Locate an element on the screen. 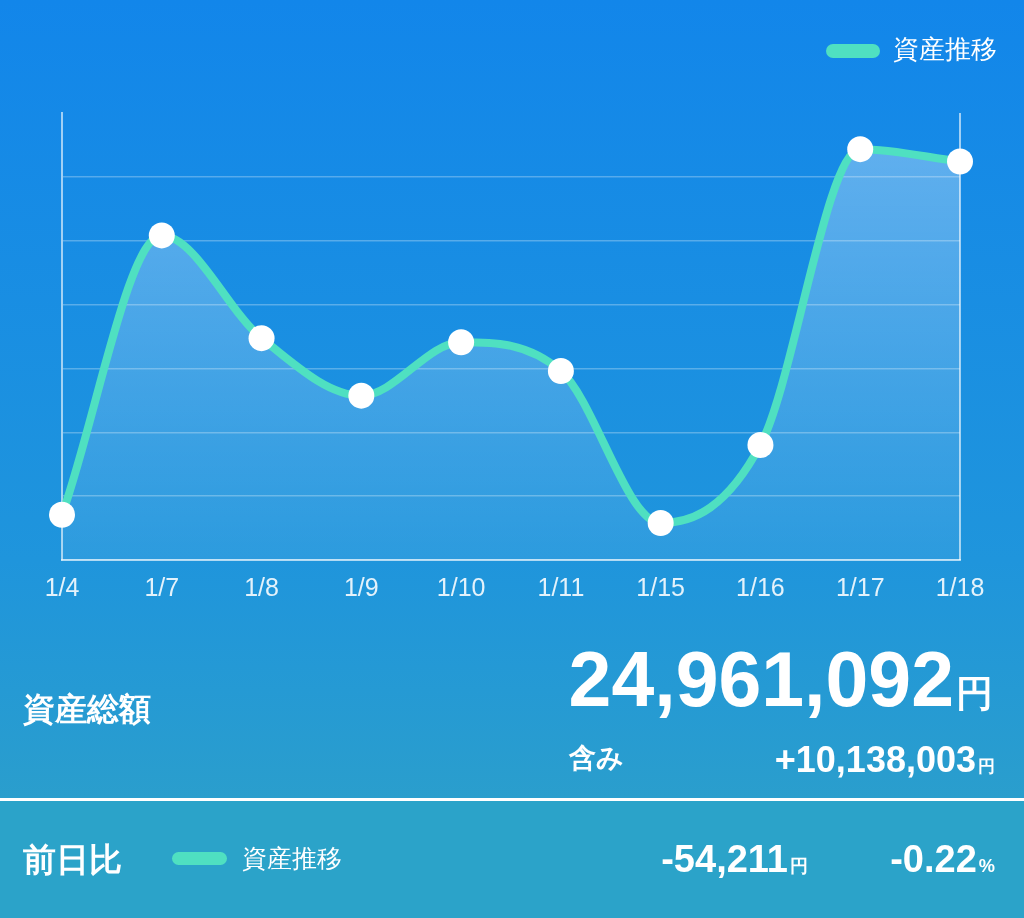  text: -0.22% is located at coordinates (942, 859).